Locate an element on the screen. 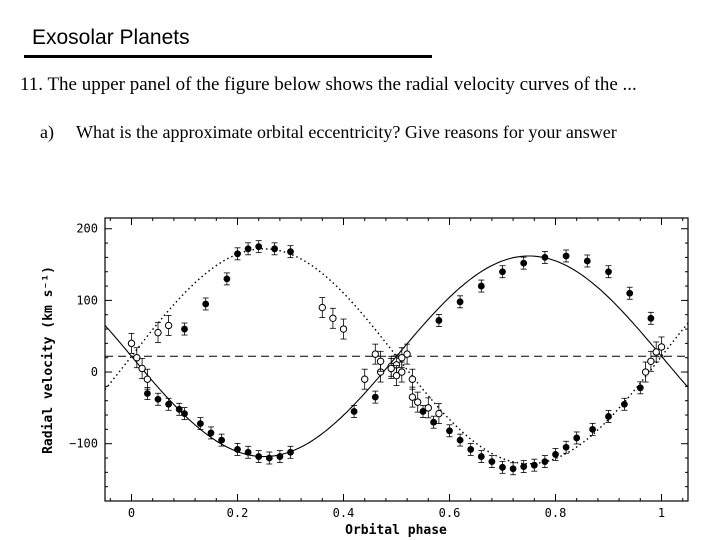 The height and width of the screenshot is (540, 720). x-tick-label: 0.4 is located at coordinates (344, 513).